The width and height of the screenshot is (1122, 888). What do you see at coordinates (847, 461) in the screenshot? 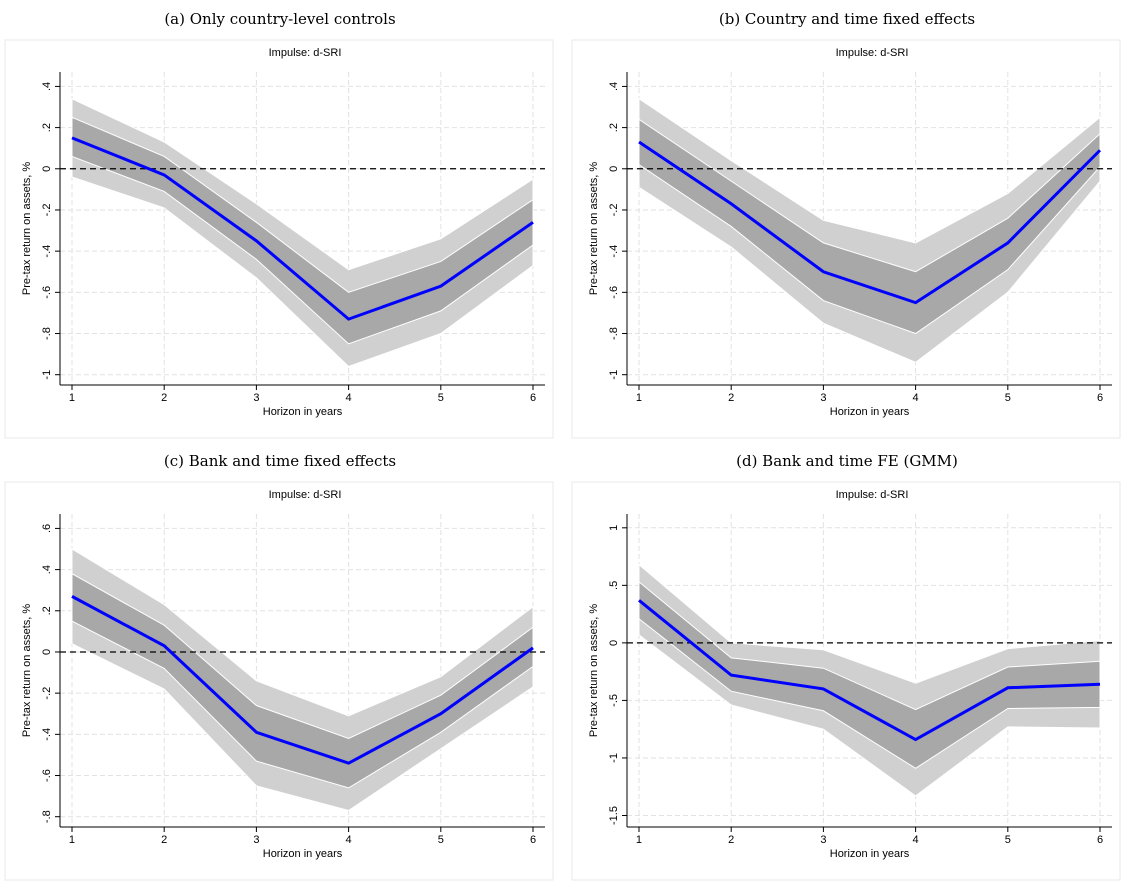
I see `panel-caption: (d) Bank and time FE (GMM)` at bounding box center [847, 461].